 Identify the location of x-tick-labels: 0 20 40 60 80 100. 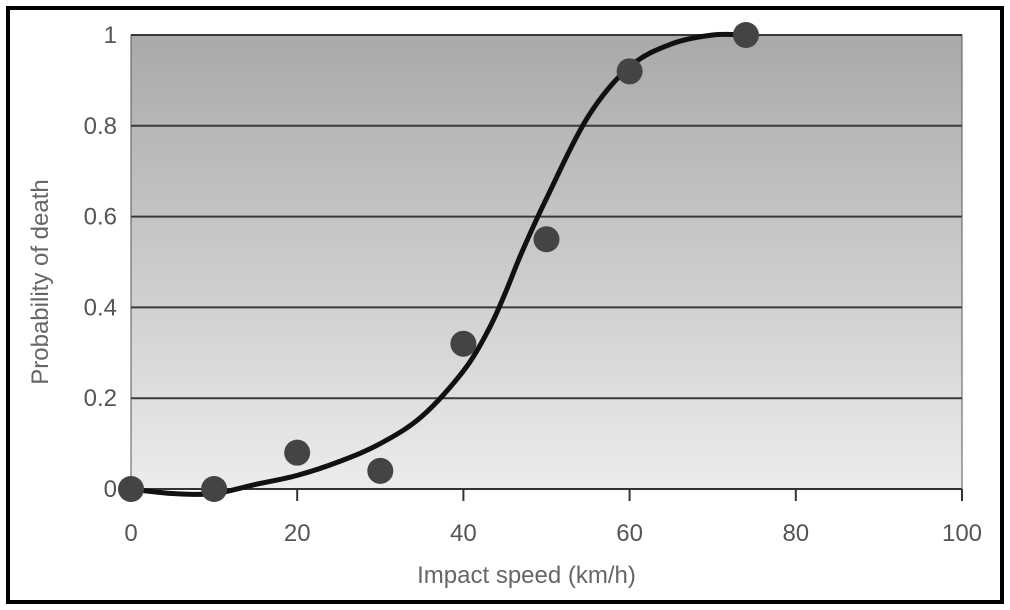
(553, 533).